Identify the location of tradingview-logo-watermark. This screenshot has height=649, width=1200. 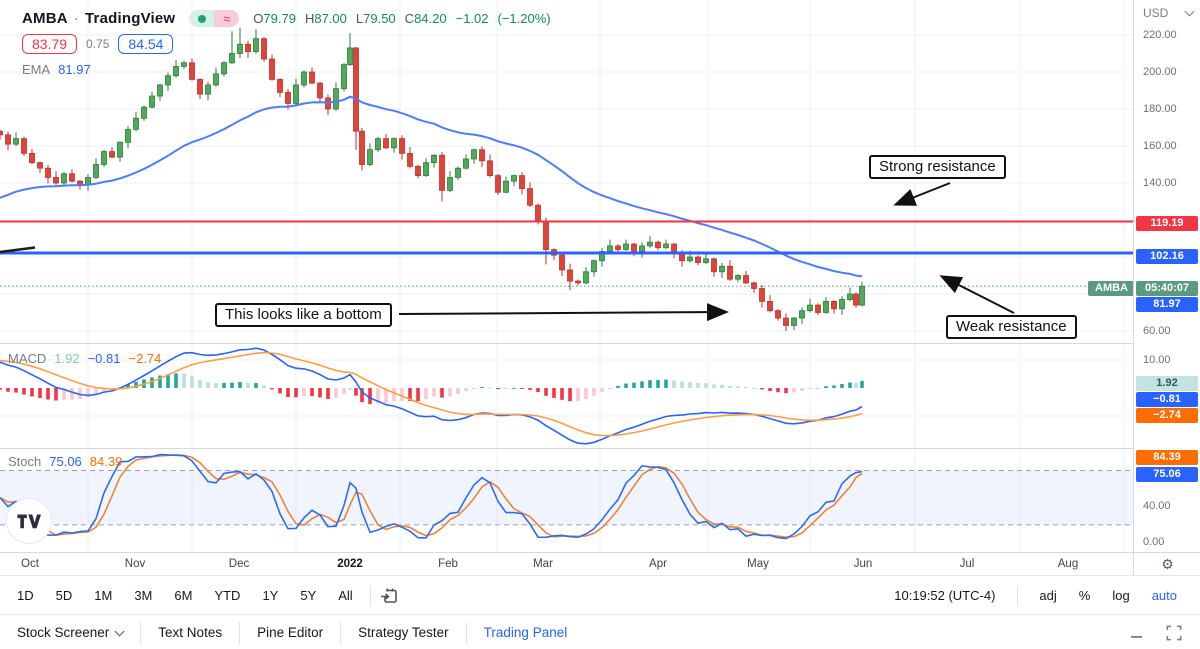
(29, 521).